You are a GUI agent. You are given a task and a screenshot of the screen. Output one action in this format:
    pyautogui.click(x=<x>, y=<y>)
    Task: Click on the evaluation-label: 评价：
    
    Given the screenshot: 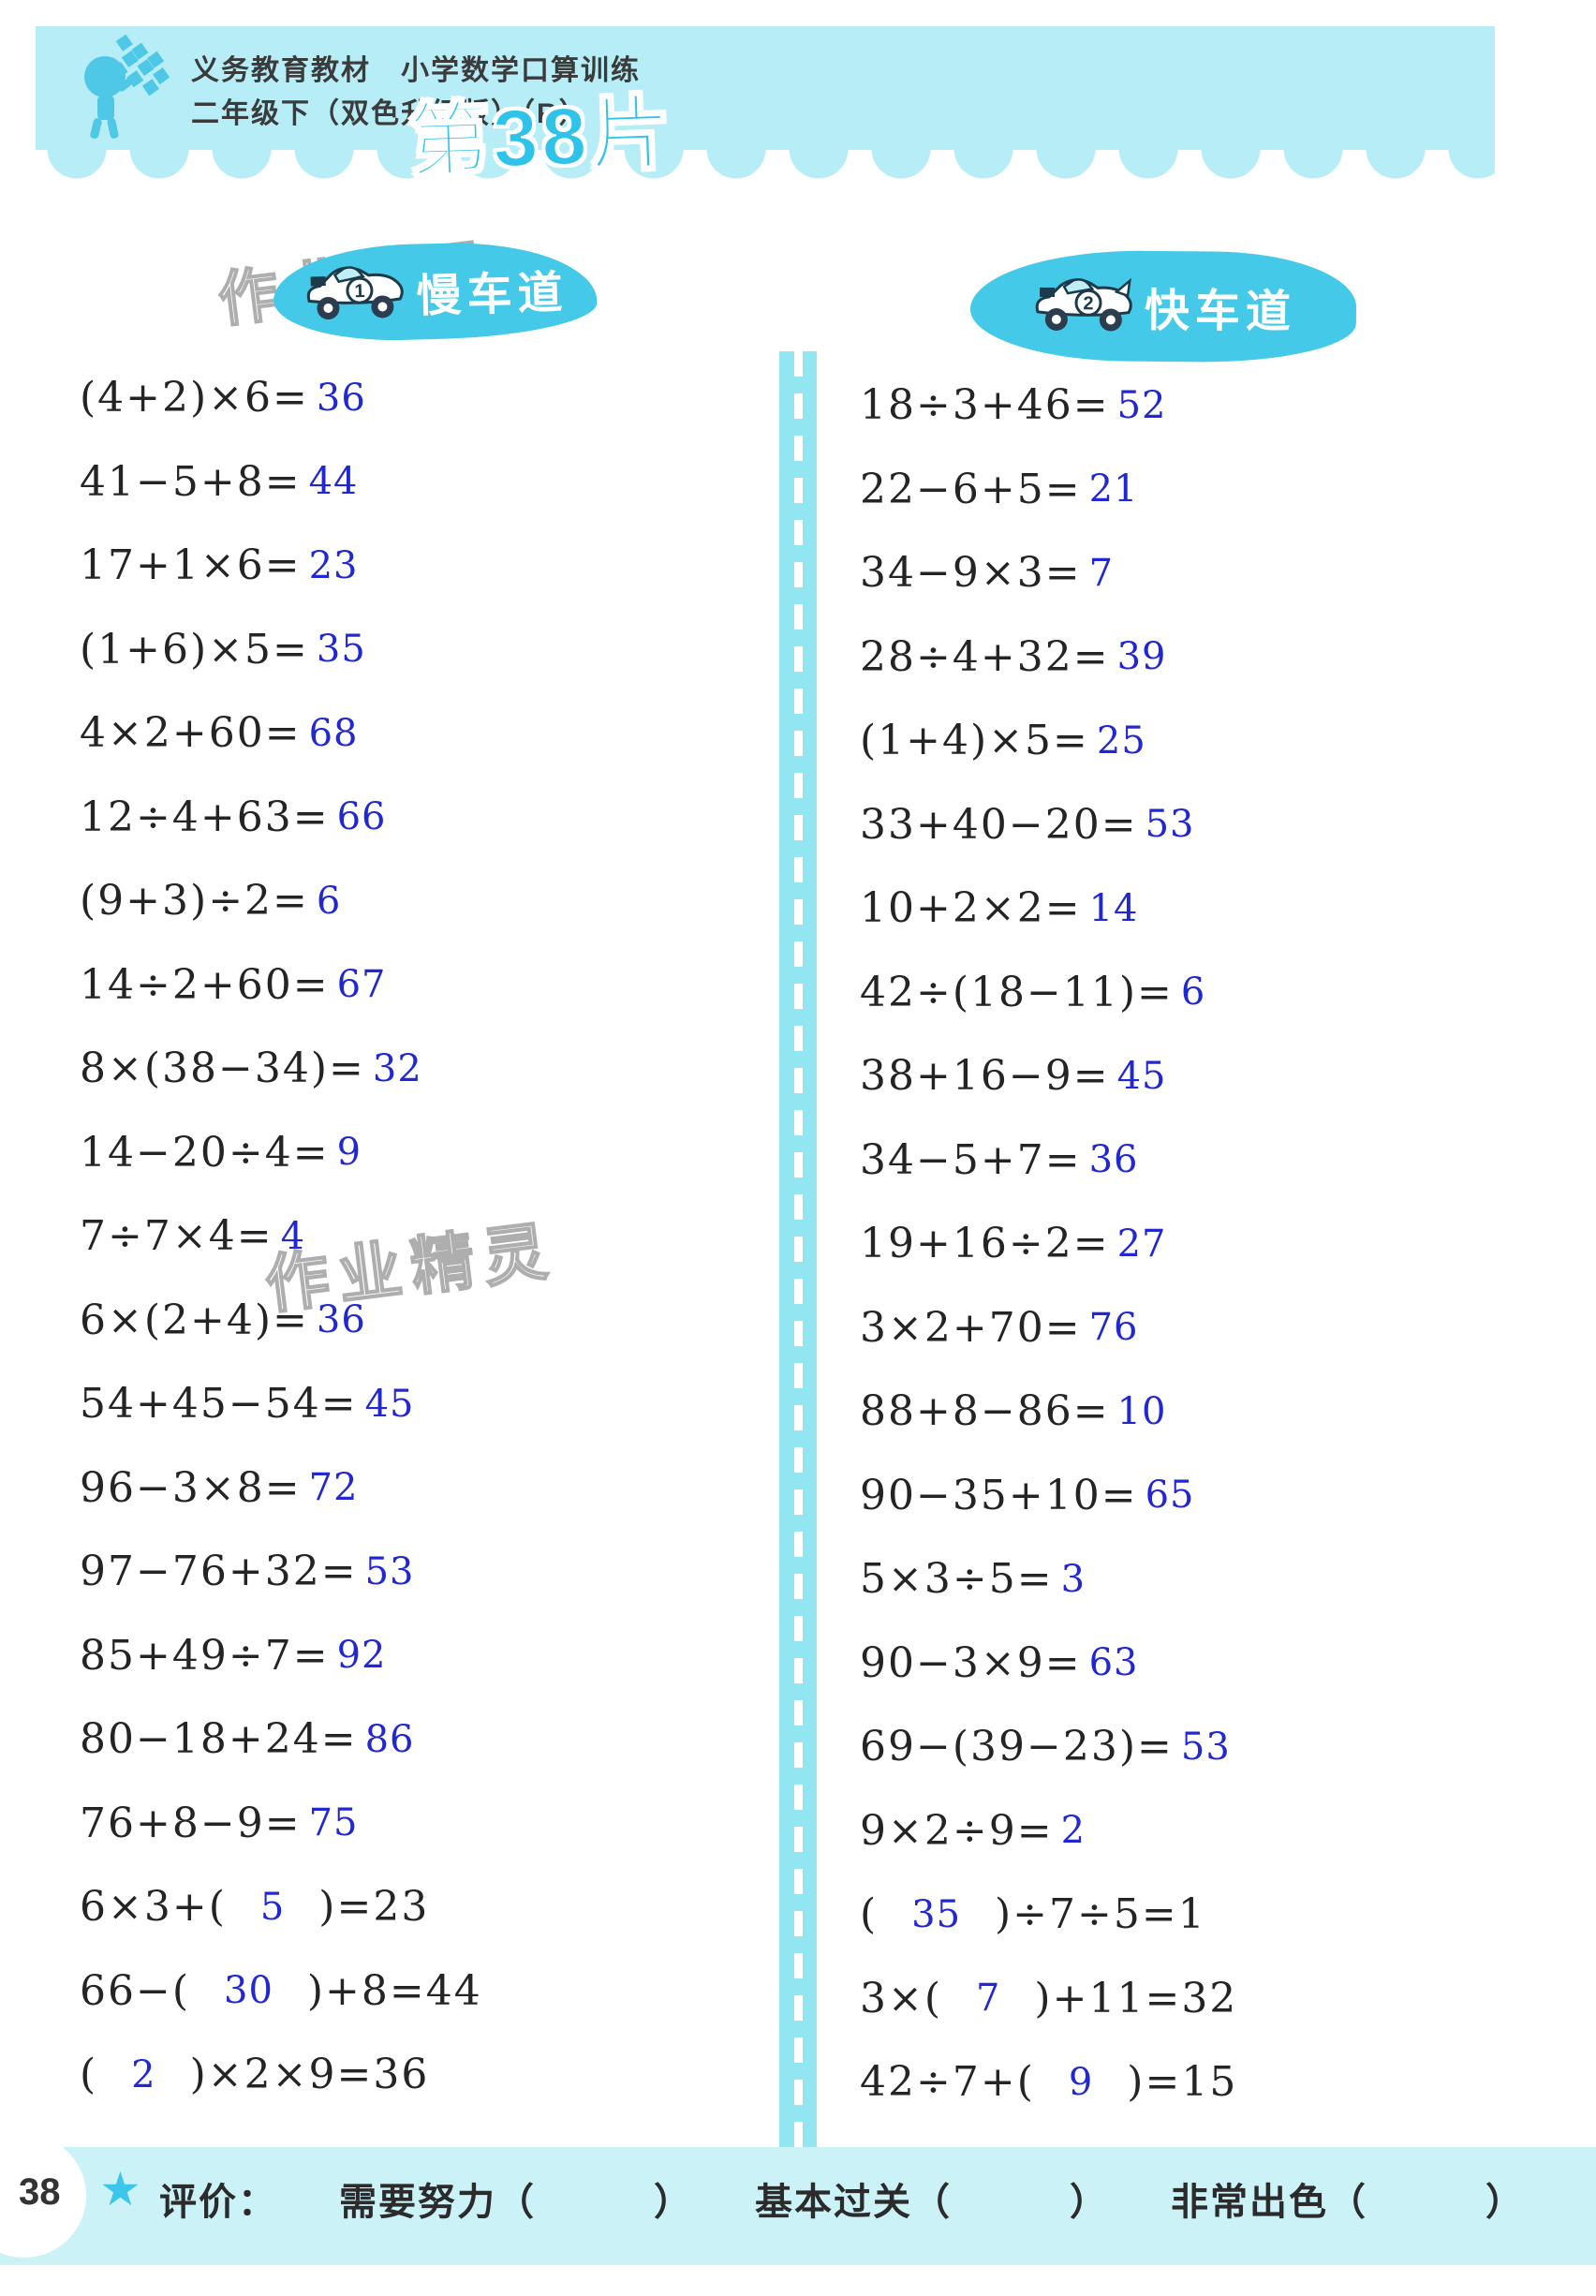 What is the action you would take?
    pyautogui.click(x=218, y=2202)
    